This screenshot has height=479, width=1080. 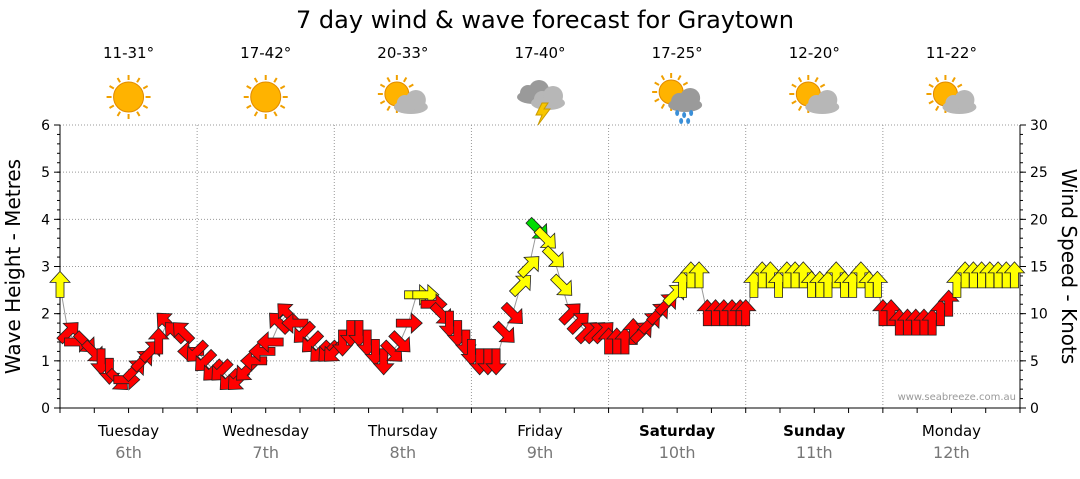 What do you see at coordinates (13, 266) in the screenshot?
I see `y-axis-left-label: Wave Height - Metres` at bounding box center [13, 266].